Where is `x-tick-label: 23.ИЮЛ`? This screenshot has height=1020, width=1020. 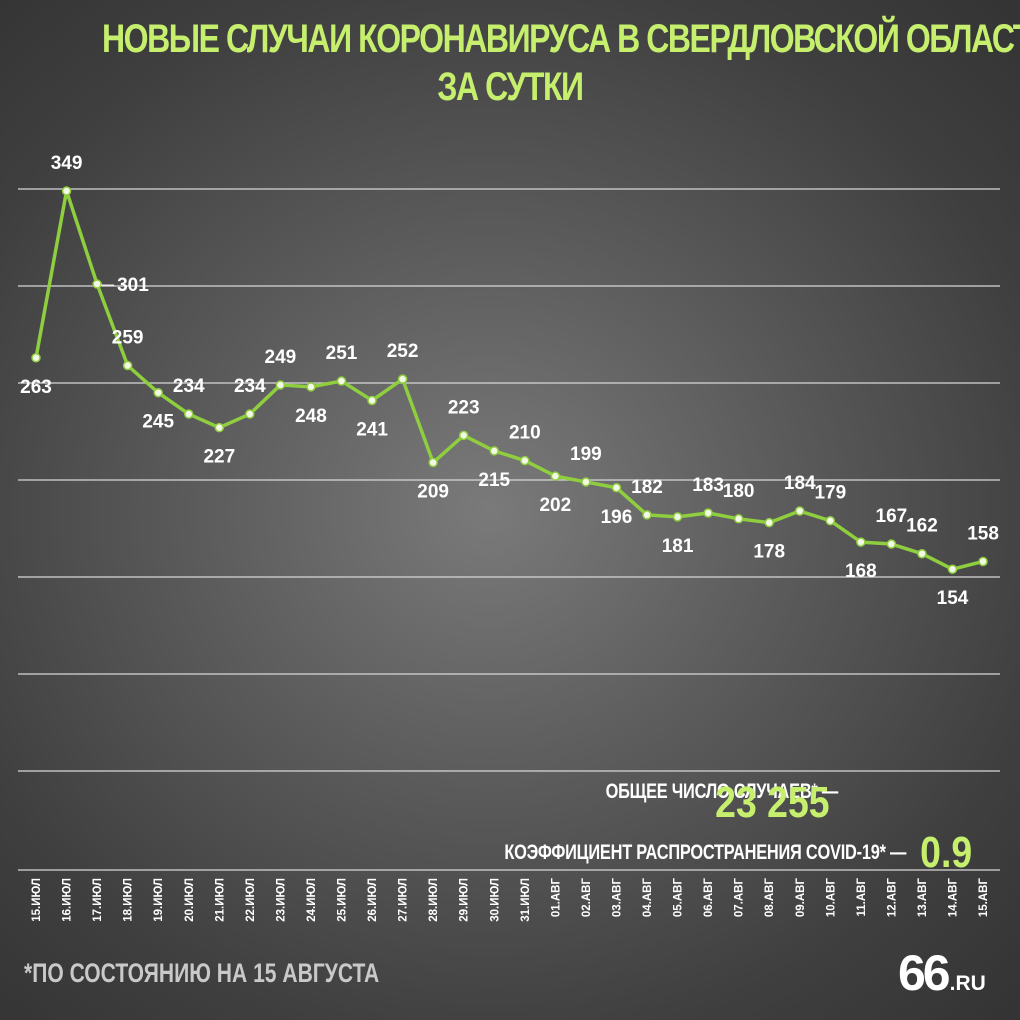
x-tick-label: 23.ИЮЛ is located at coordinates (281, 900).